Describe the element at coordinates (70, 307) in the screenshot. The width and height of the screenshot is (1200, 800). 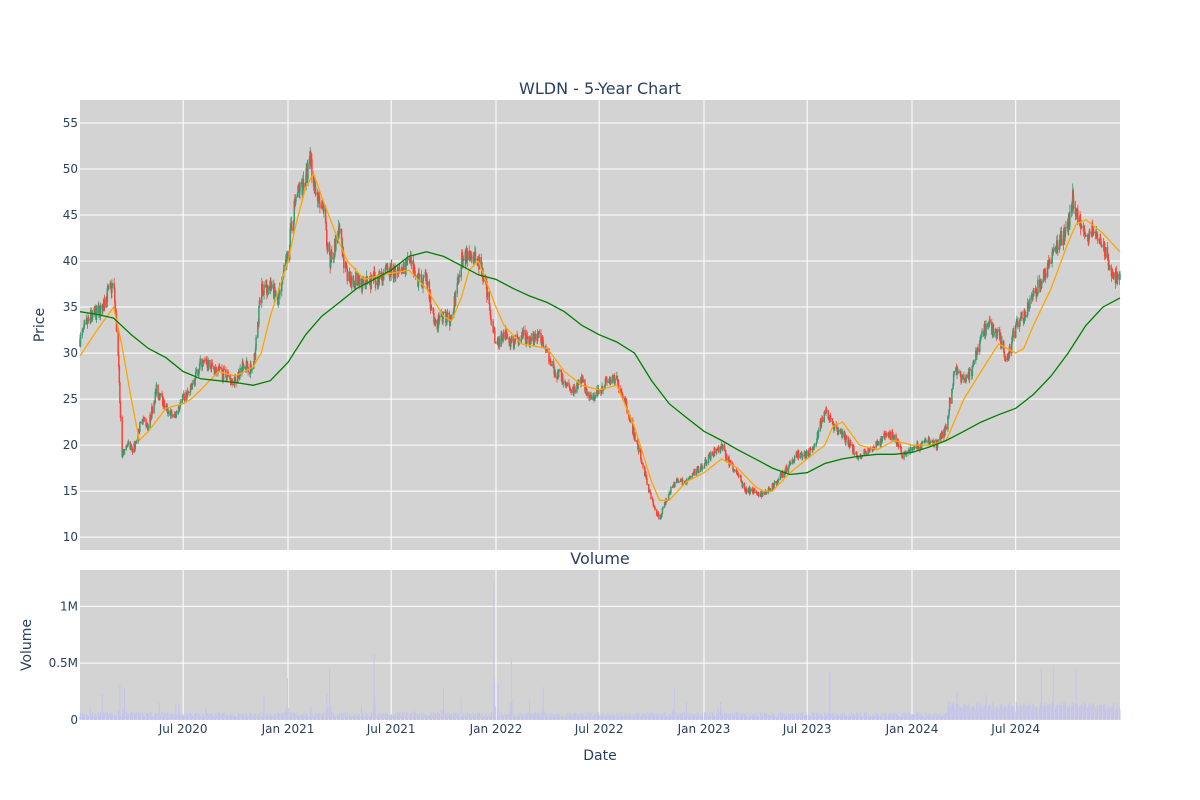
I see `price-tick-label: 35` at that location.